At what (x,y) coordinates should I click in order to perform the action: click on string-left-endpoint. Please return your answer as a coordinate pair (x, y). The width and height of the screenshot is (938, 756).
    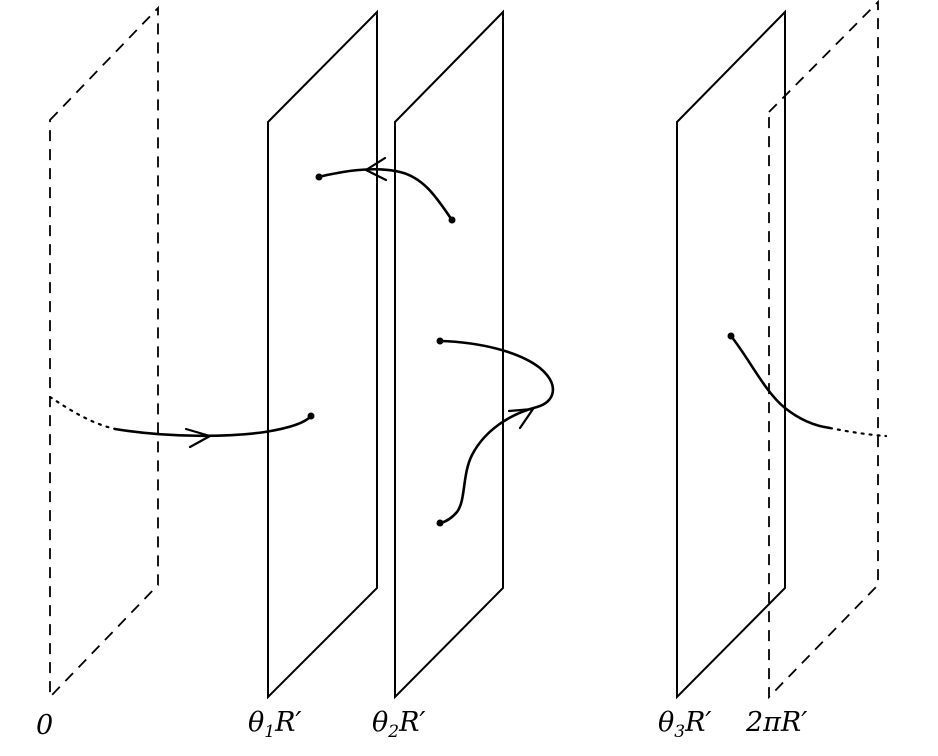
    Looking at the image, I should click on (311, 416).